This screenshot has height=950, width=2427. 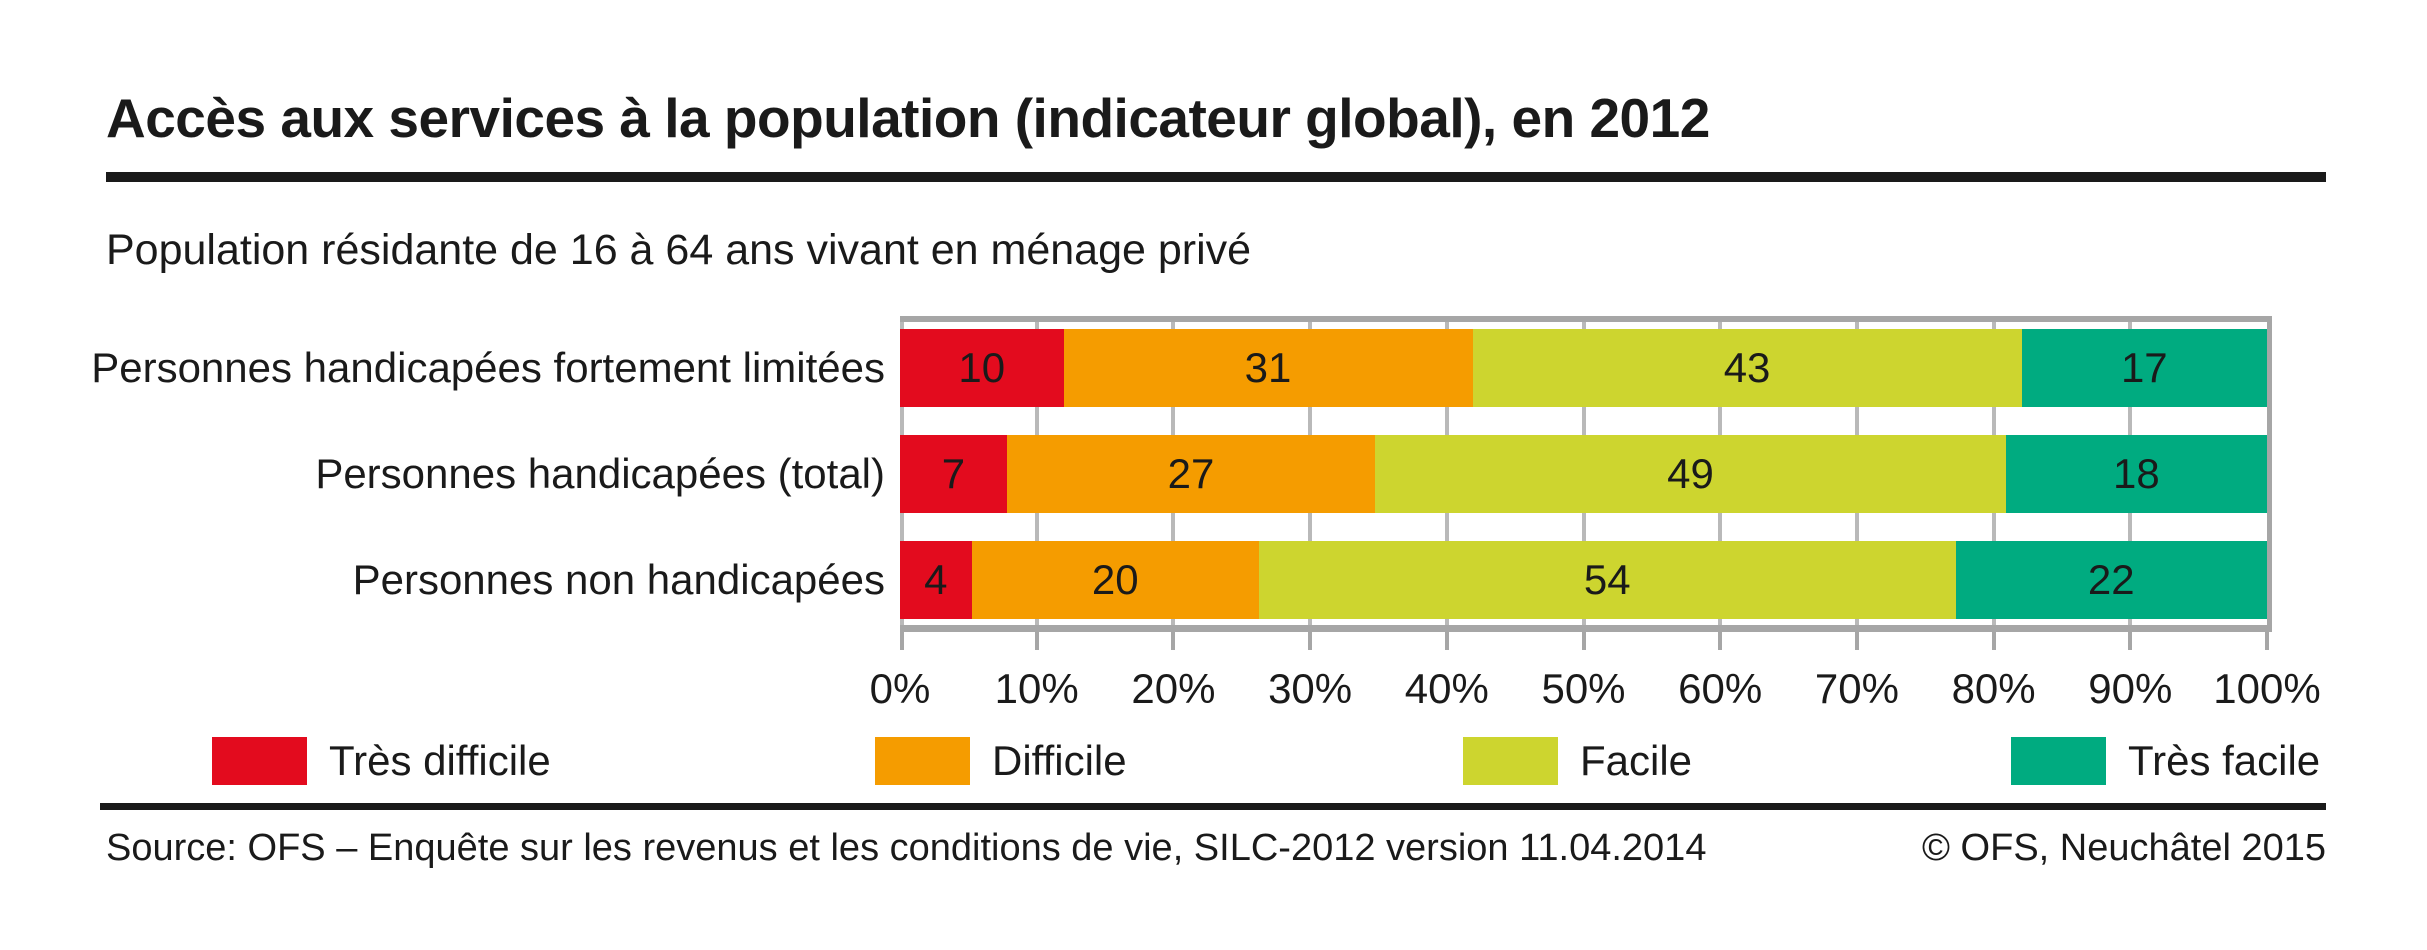 I want to click on bar-value-label: 7, so click(x=953, y=473).